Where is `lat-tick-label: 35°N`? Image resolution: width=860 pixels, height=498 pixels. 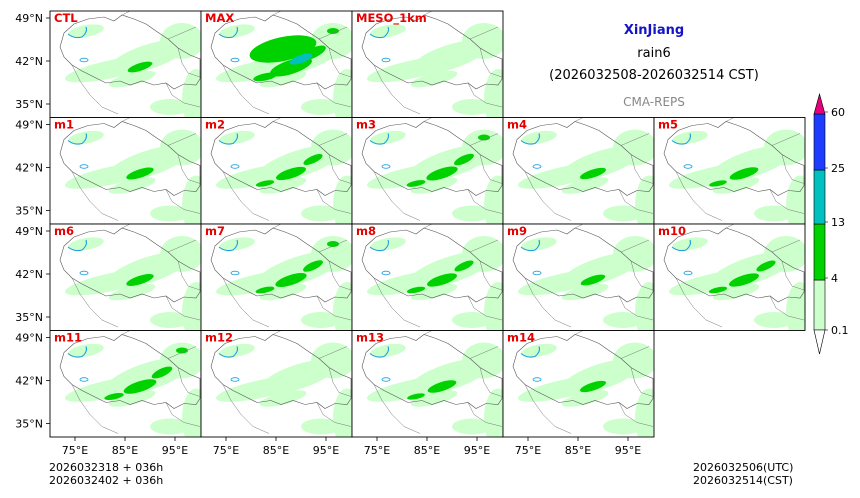
lat-tick-label: 35°N is located at coordinates (29, 211).